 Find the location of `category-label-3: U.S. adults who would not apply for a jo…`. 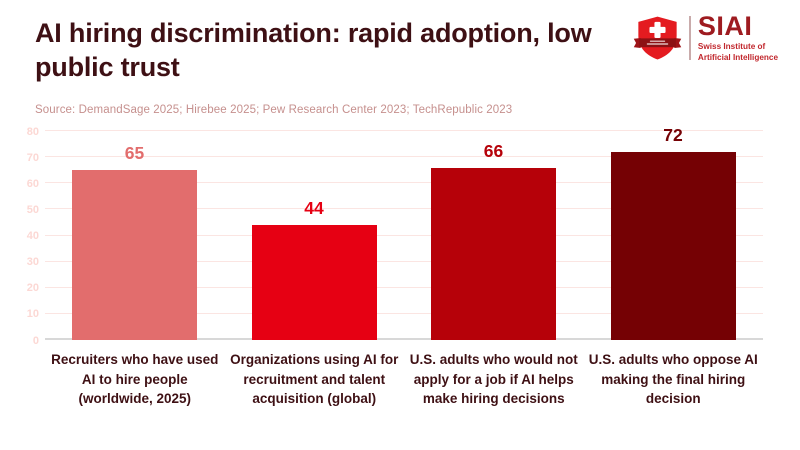

category-label-3: U.S. adults who would not apply for a jo… is located at coordinates (493, 379).